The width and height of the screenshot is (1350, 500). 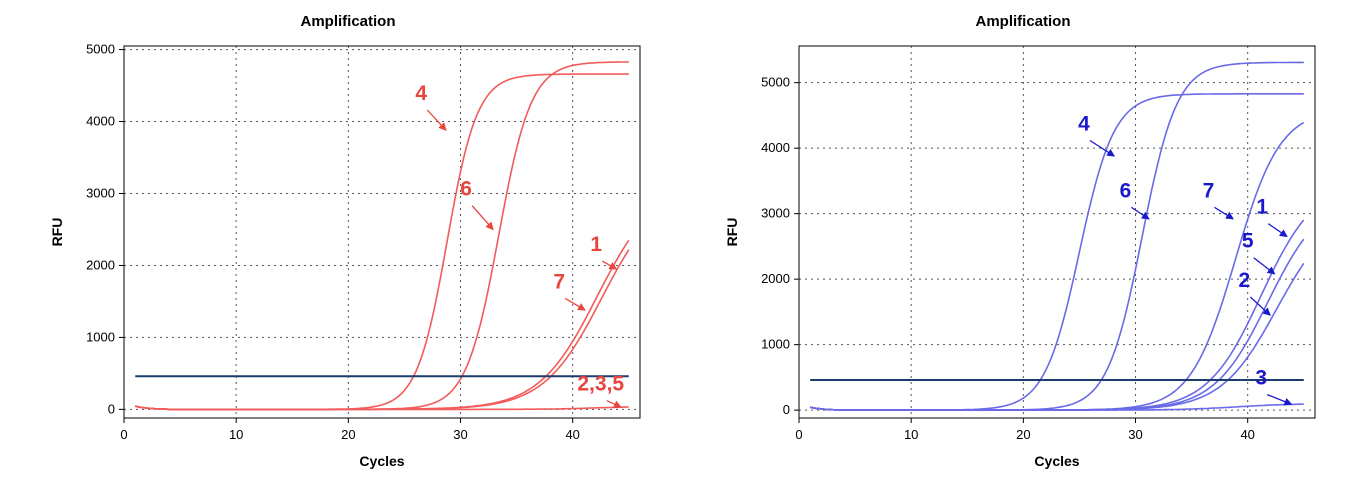 What do you see at coordinates (1261, 378) in the screenshot?
I see `annotation-label: 3` at bounding box center [1261, 378].